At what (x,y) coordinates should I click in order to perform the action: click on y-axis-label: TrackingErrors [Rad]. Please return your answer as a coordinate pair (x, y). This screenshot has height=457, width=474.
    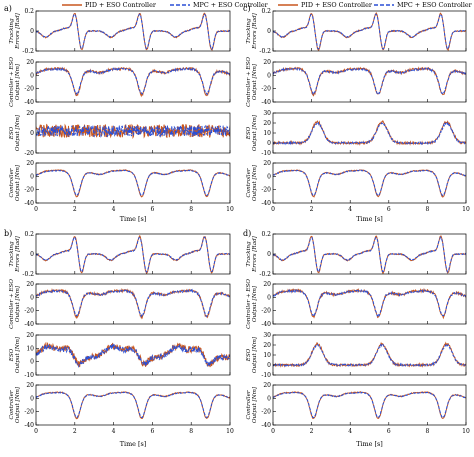
    Looking at the image, I should click on (15, 254).